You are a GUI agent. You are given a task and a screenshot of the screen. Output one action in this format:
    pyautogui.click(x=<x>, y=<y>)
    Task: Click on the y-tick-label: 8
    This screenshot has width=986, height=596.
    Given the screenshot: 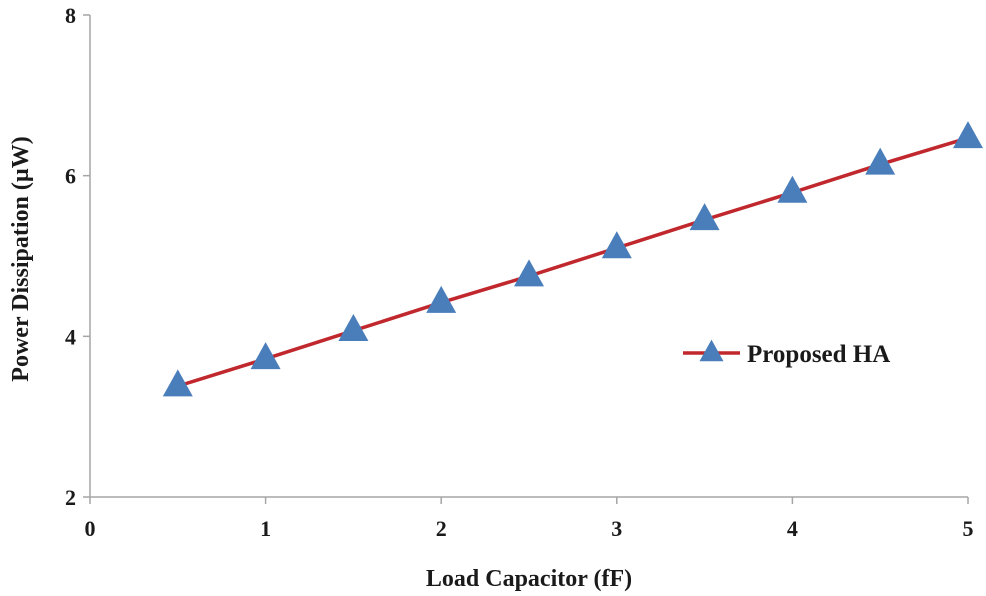 What is the action you would take?
    pyautogui.click(x=70, y=15)
    